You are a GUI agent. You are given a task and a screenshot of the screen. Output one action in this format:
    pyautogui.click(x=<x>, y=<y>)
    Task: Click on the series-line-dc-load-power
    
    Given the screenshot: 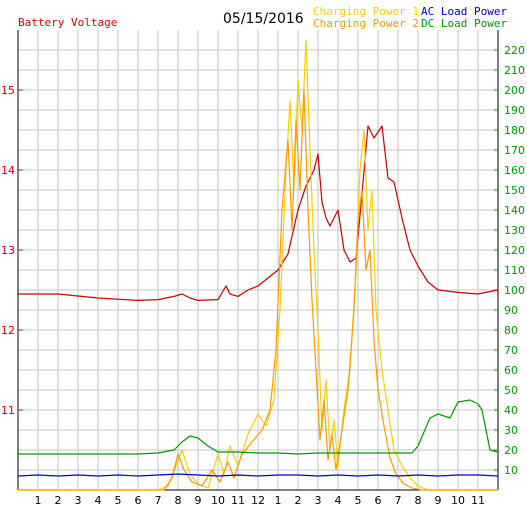 What is the action you would take?
    pyautogui.click(x=258, y=427)
    